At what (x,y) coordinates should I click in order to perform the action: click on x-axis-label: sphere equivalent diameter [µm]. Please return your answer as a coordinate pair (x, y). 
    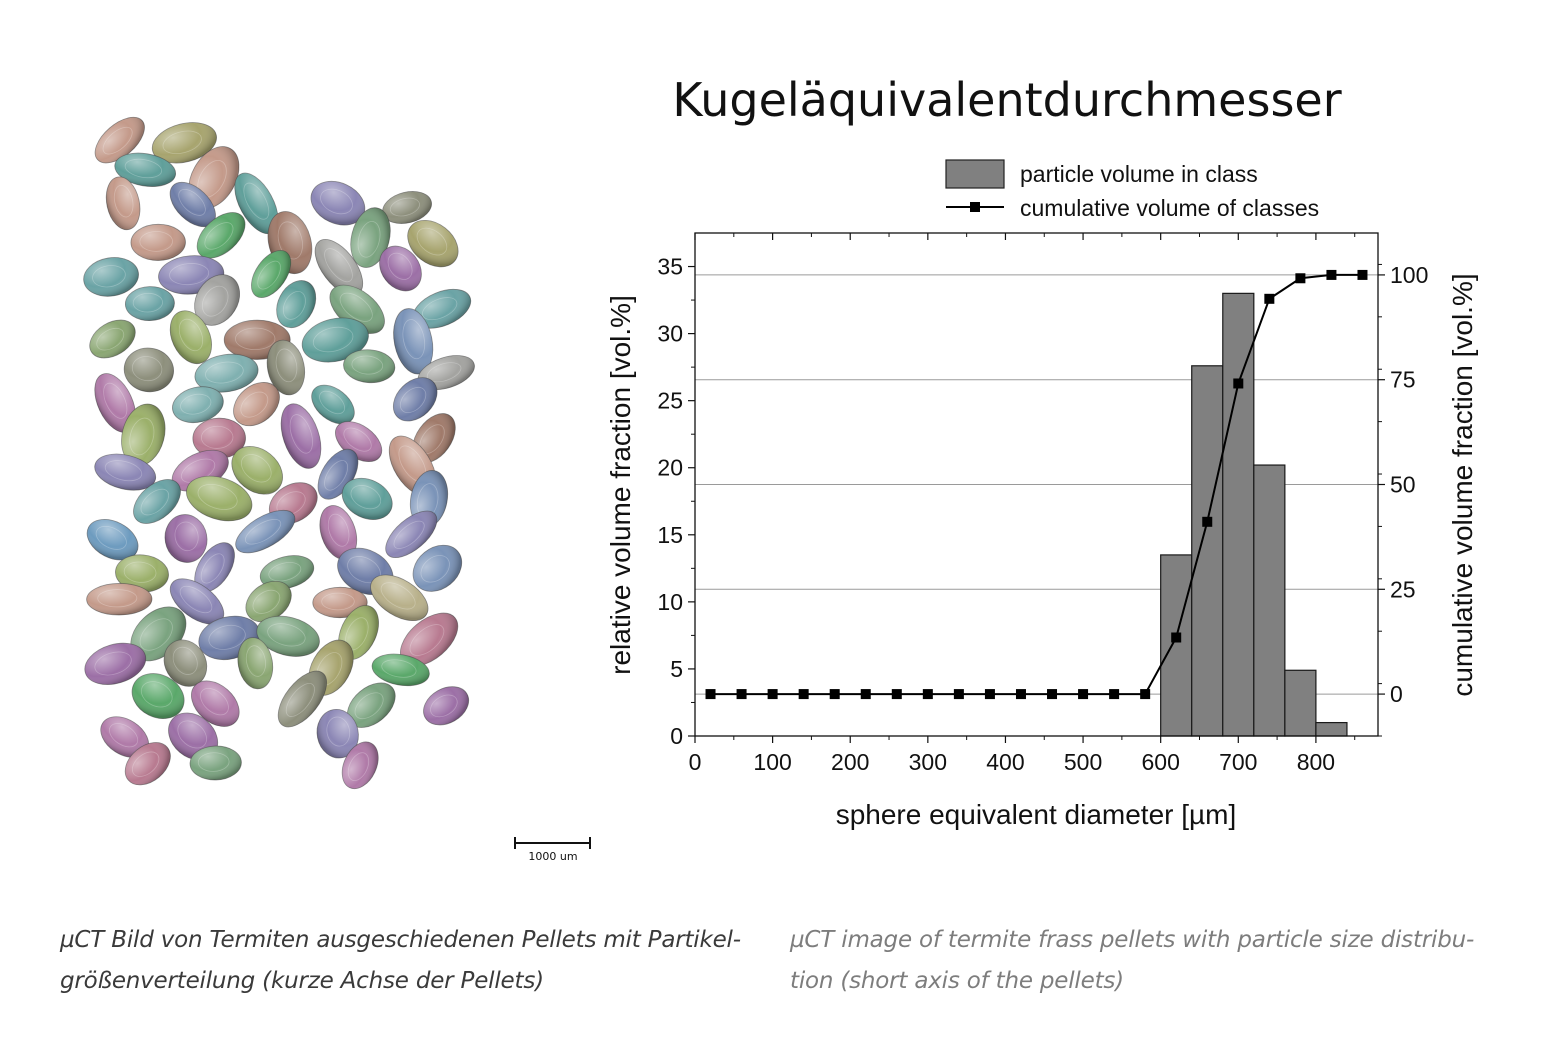
    Looking at the image, I should click on (1036, 814).